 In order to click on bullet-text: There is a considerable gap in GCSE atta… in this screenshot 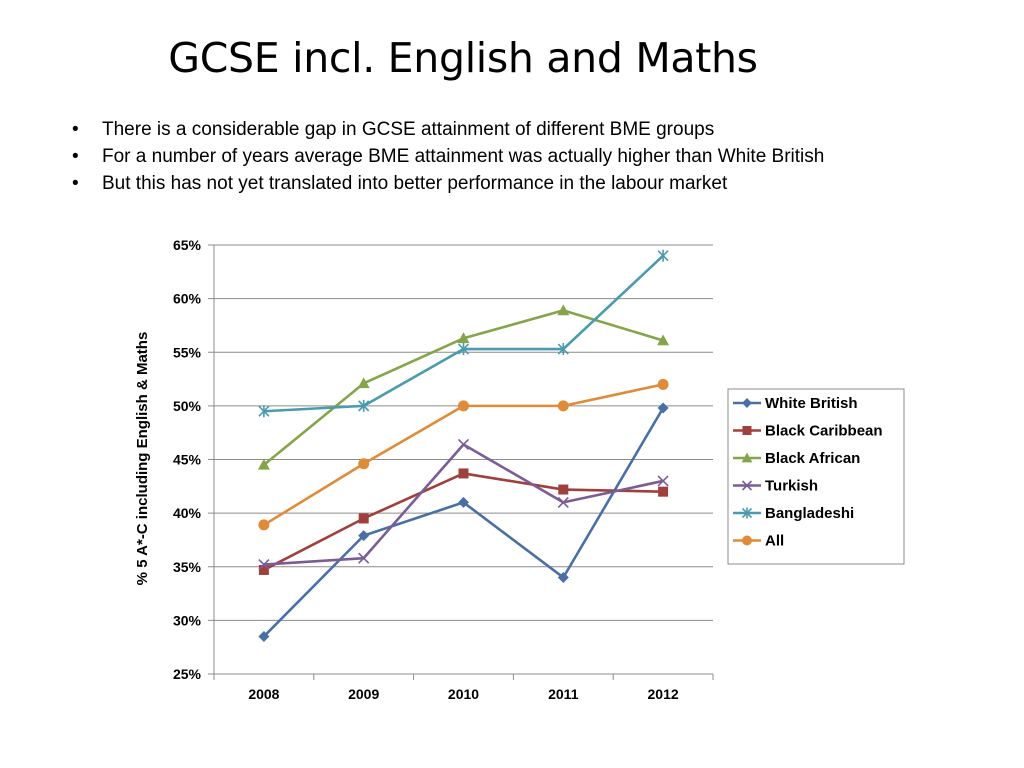, I will do `click(408, 129)`.